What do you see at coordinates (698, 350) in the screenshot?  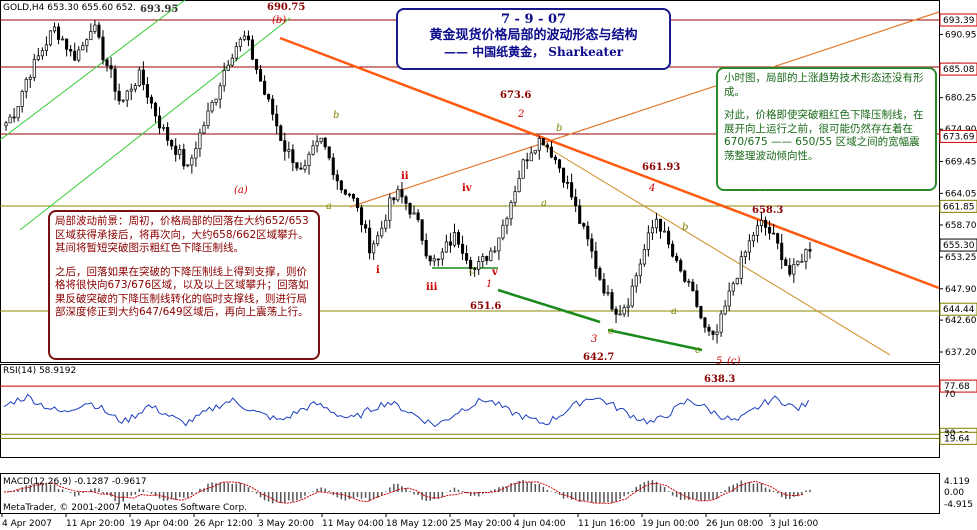 I see `wave-c-olive-3: c` at bounding box center [698, 350].